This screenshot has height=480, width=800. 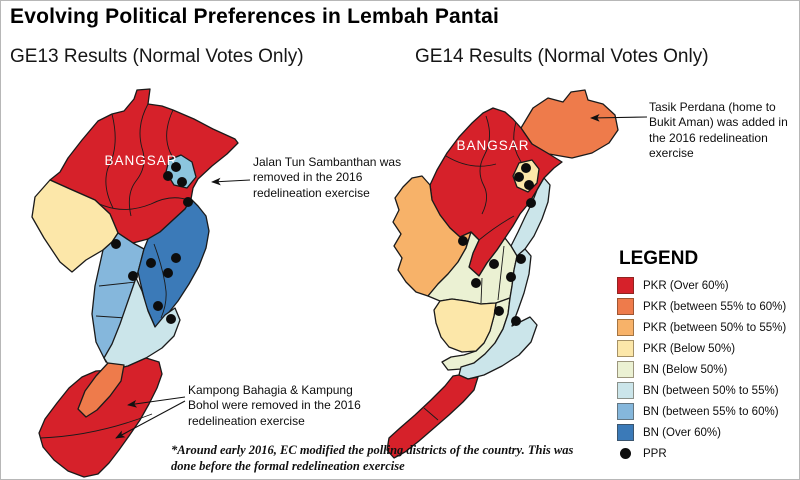 What do you see at coordinates (492, 145) in the screenshot?
I see `ge14-bangsar-label: BANGSAR` at bounding box center [492, 145].